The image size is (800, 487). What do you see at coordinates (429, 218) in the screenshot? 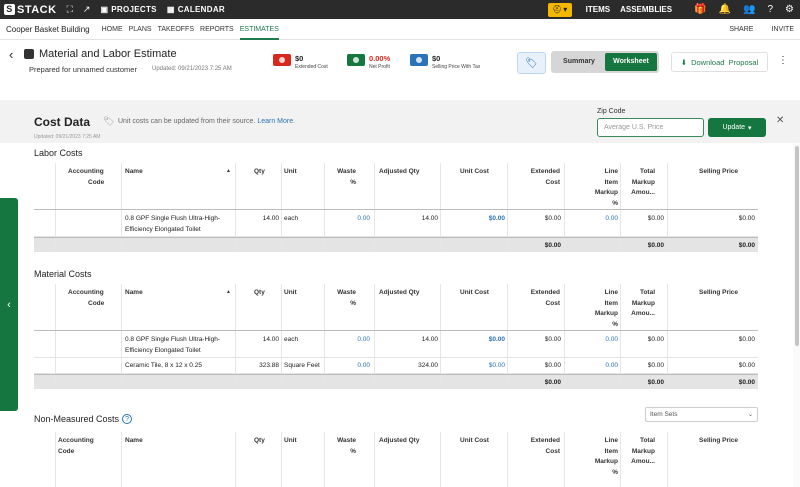
I see `item-adjusted-qty: 14.00` at bounding box center [429, 218].